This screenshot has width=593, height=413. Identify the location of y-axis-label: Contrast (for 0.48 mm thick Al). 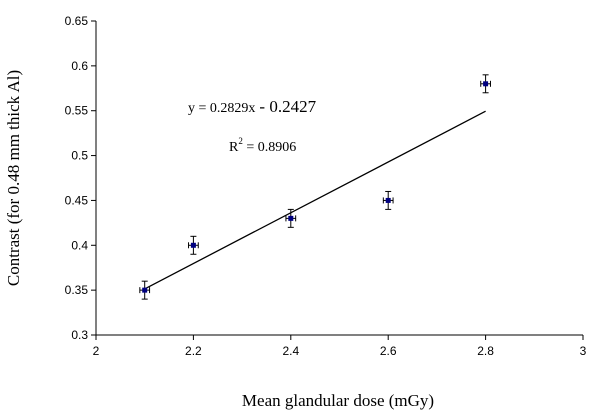
(13, 178).